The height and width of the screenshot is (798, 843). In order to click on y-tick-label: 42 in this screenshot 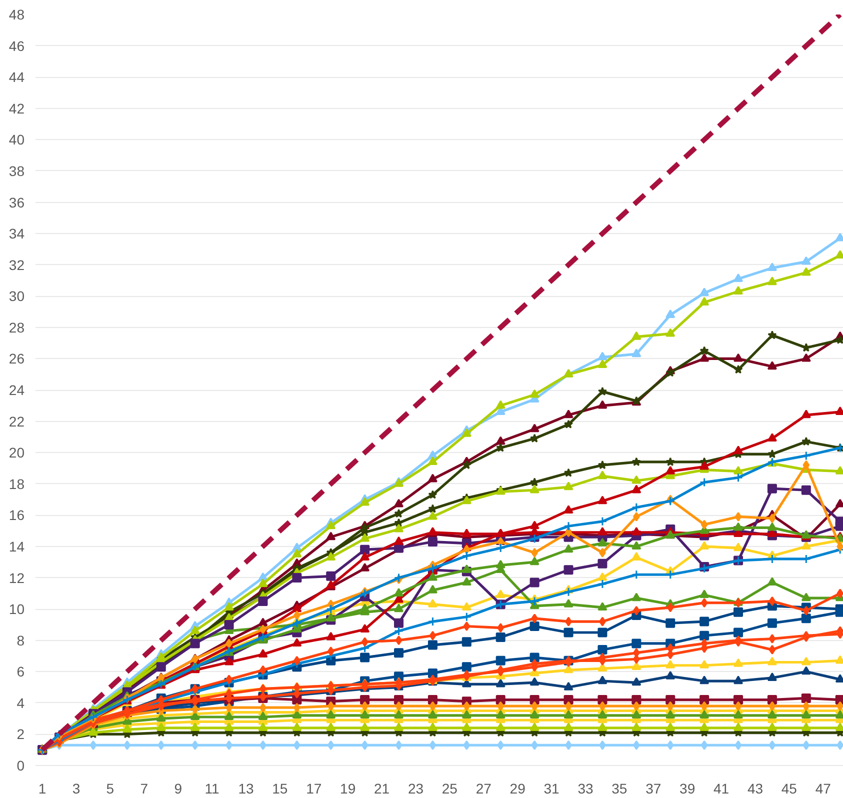, I will do `click(16, 108)`.